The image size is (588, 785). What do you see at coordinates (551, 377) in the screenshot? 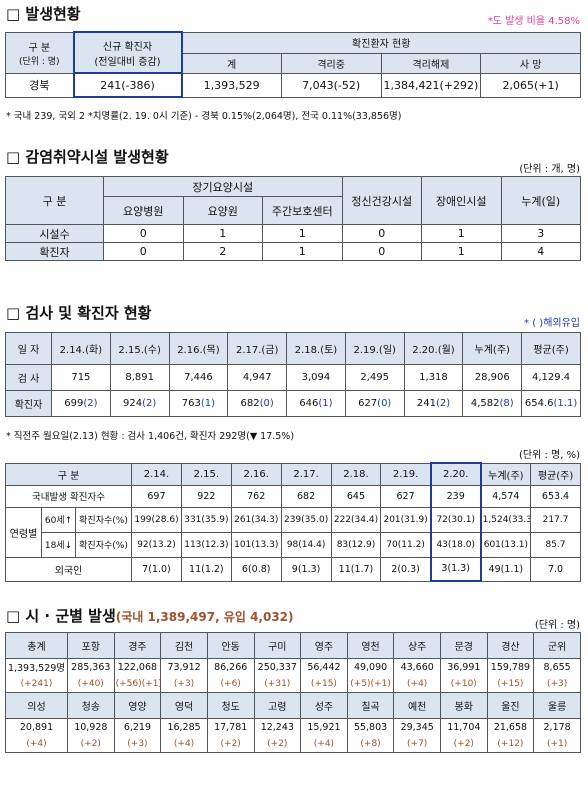
I see `cell: 4,129.4` at bounding box center [551, 377].